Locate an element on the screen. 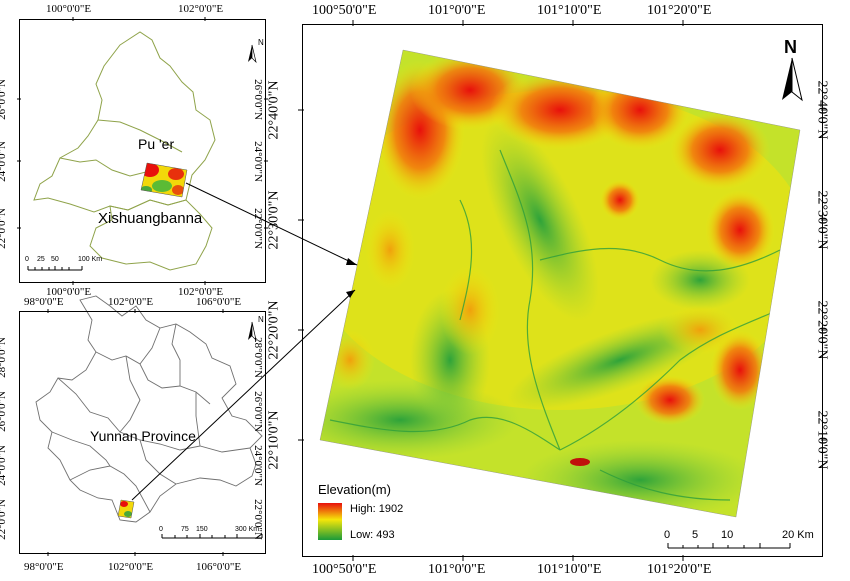  top-y-tick-label: 22°0'0"N is located at coordinates (4, 228).